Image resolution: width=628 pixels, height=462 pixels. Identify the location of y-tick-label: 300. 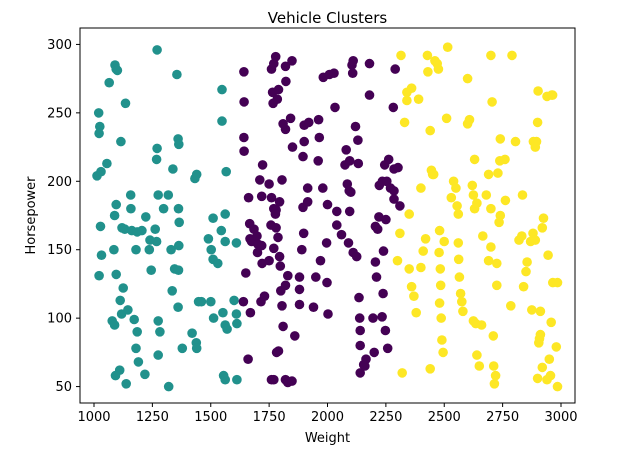
(59, 45).